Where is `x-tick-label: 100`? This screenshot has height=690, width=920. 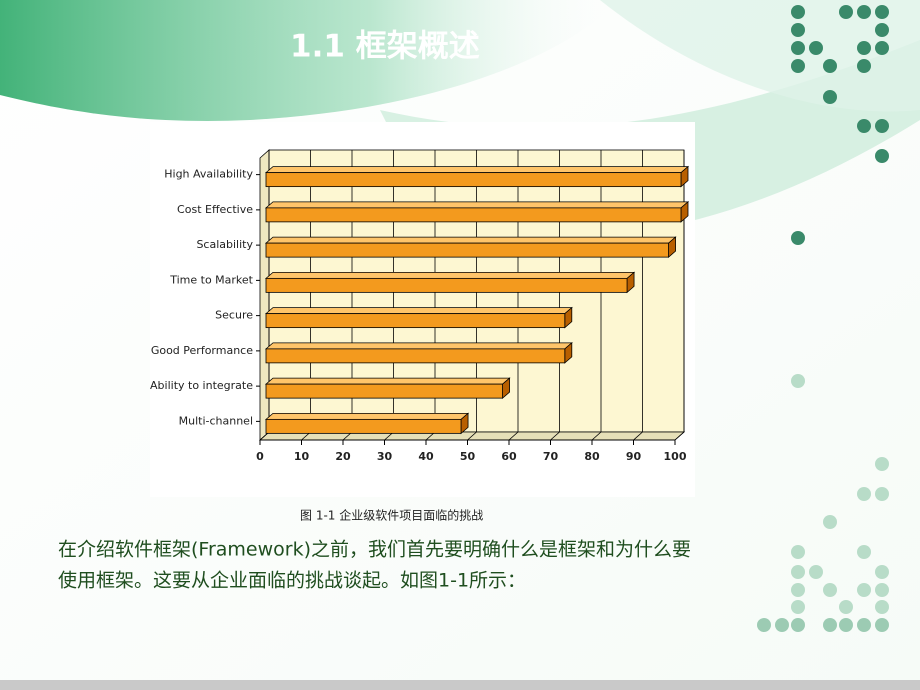 x-tick-label: 100 is located at coordinates (675, 456).